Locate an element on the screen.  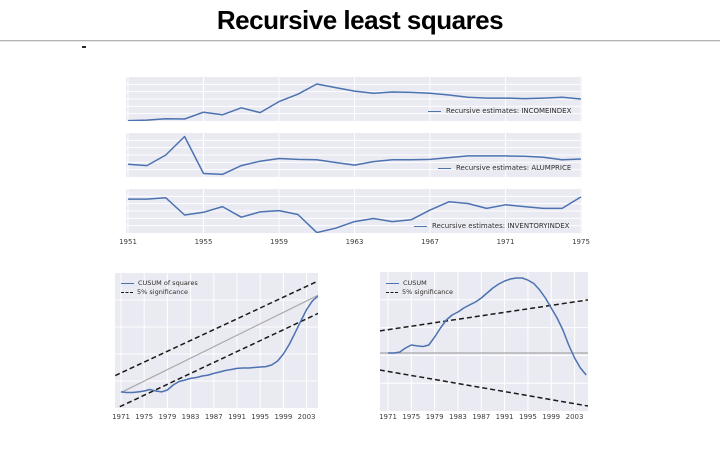
legend-label: CUSUM of squares is located at coordinates (168, 283).